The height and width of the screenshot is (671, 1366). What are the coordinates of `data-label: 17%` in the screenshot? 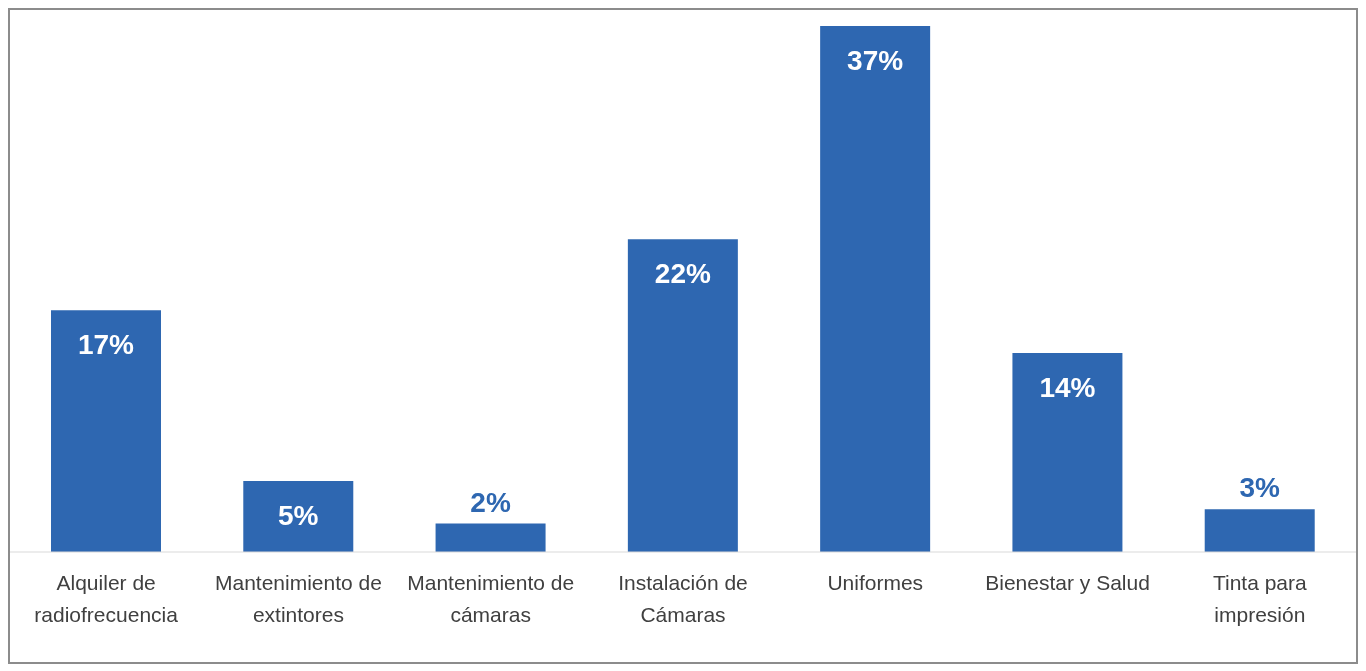 It's located at (106, 345).